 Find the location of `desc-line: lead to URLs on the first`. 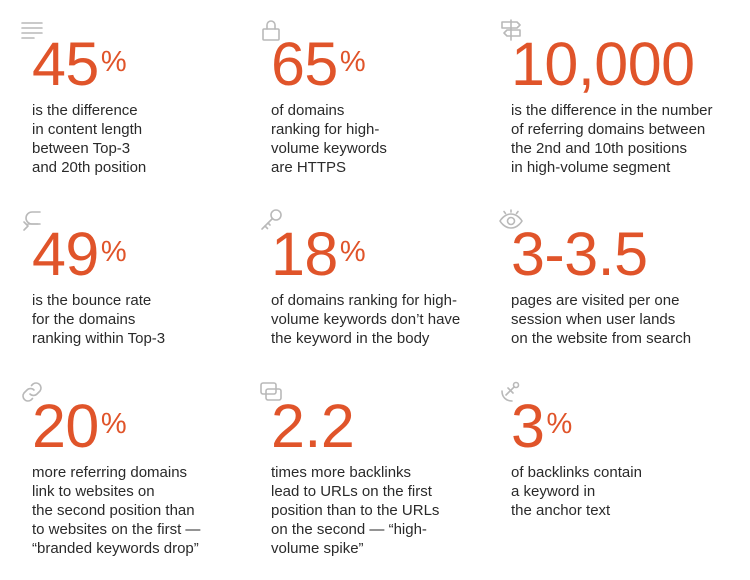

desc-line: lead to URLs on the first is located at coordinates (351, 491).